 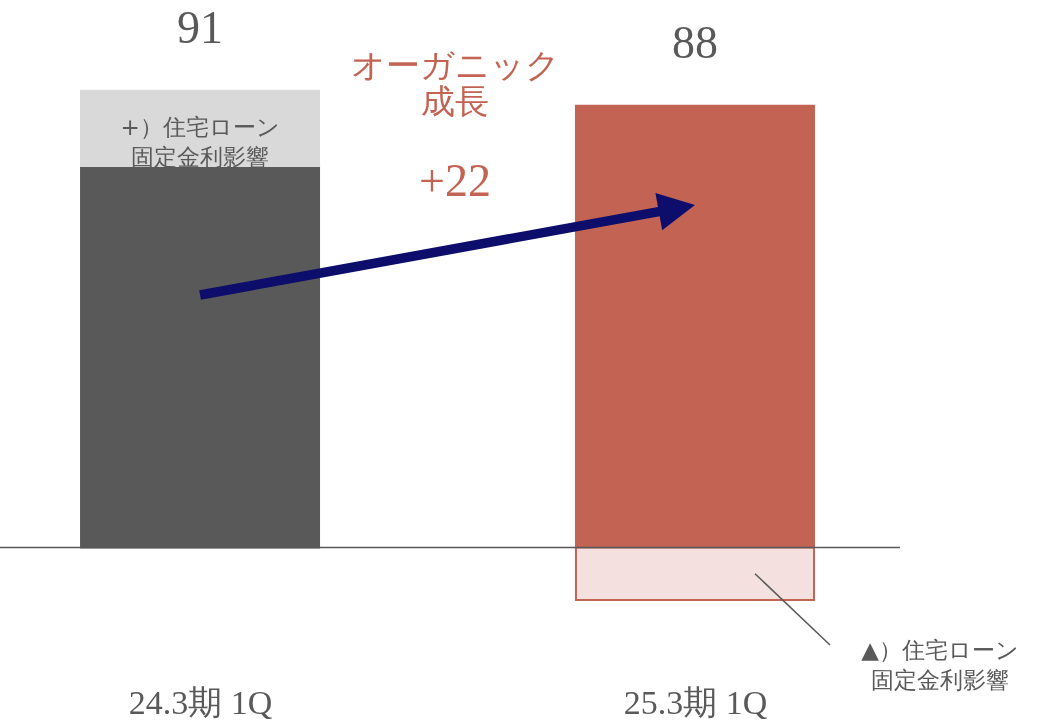 I want to click on annotation: オーガニック成長, so click(x=455, y=83).